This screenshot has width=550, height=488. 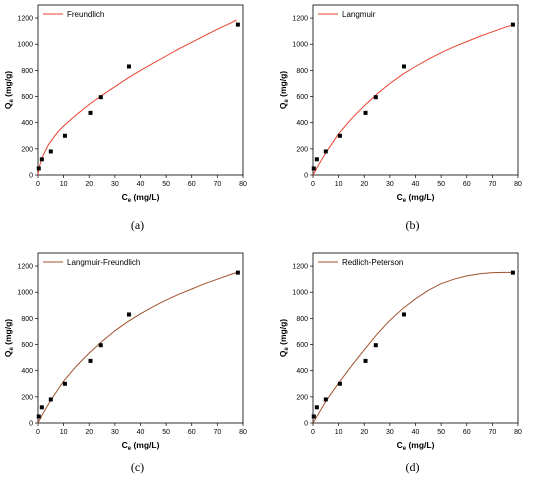 What do you see at coordinates (467, 184) in the screenshot?
I see `x-tick-label: 60` at bounding box center [467, 184].